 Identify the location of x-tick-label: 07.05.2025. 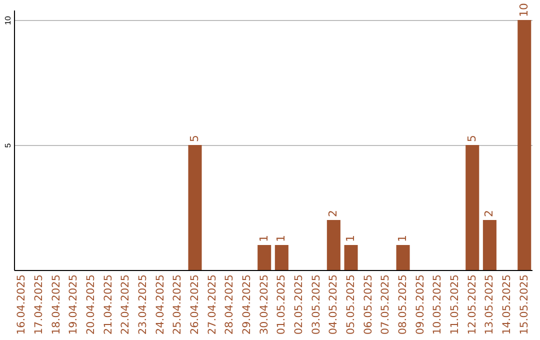
(386, 304).